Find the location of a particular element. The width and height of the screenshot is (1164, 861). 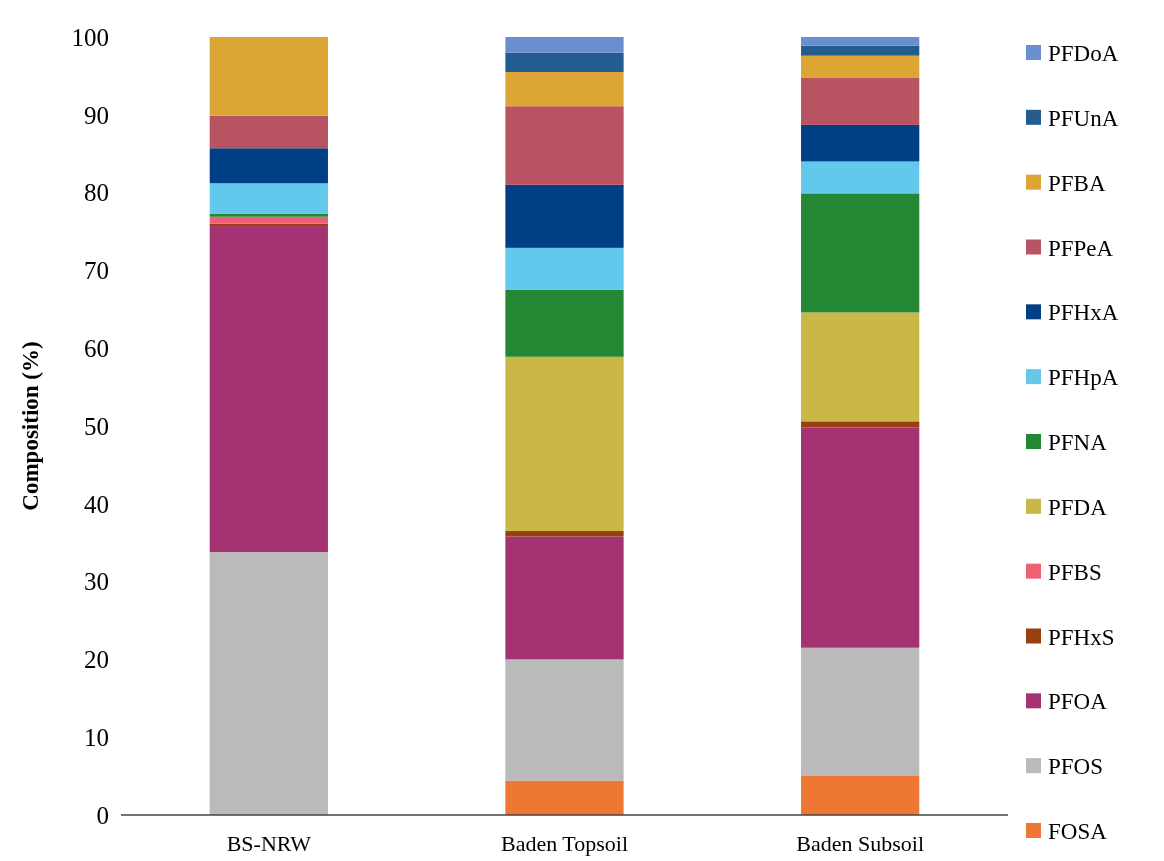

legend-label: PFBS is located at coordinates (1075, 572).